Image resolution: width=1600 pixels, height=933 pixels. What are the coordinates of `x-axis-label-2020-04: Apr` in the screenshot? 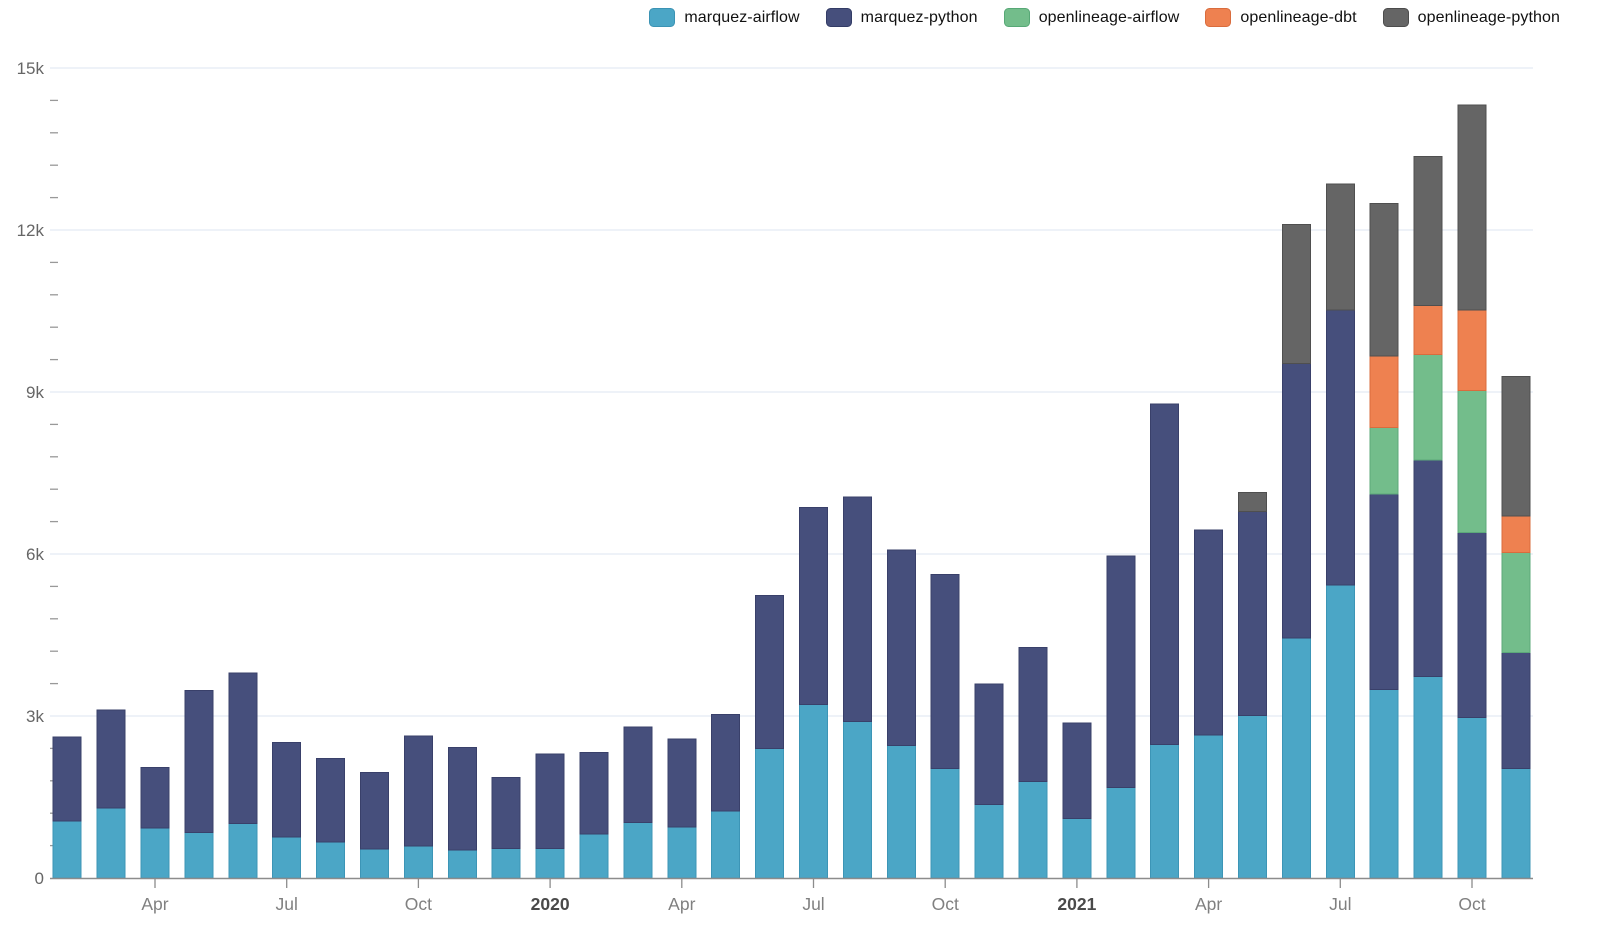 It's located at (681, 904).